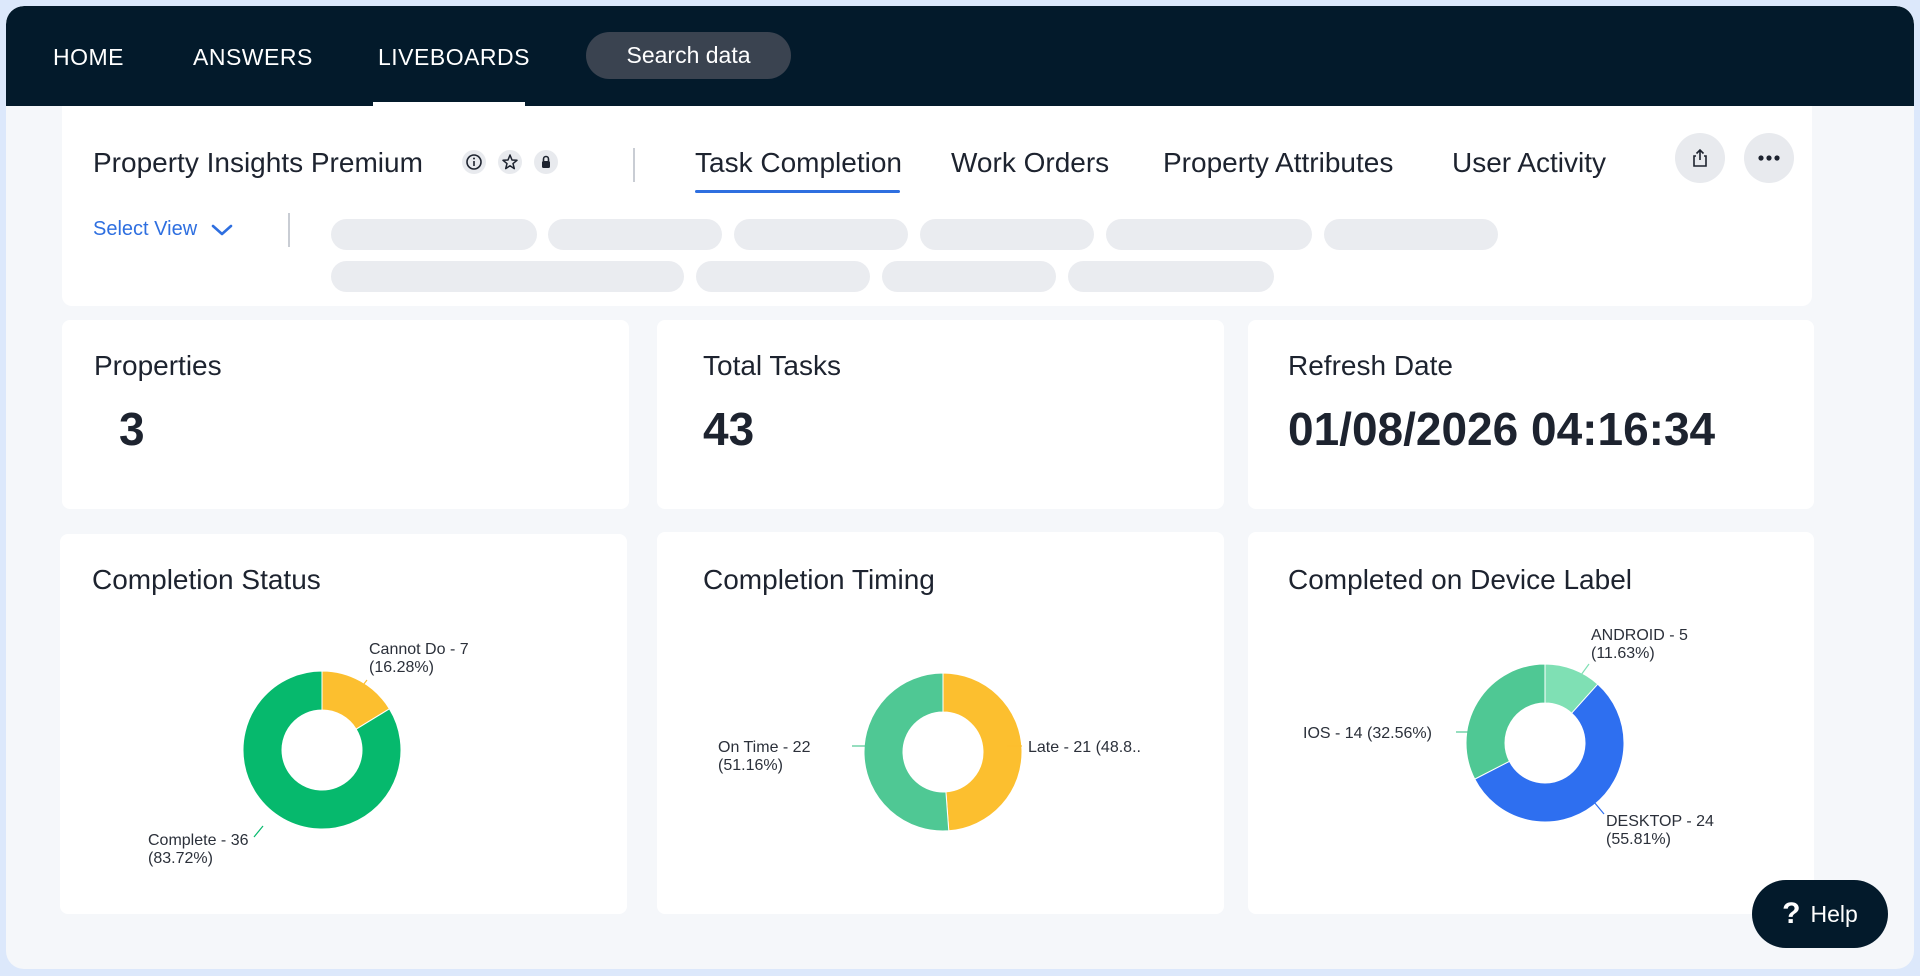 This screenshot has width=1920, height=976. I want to click on more-options-button, so click(1769, 158).